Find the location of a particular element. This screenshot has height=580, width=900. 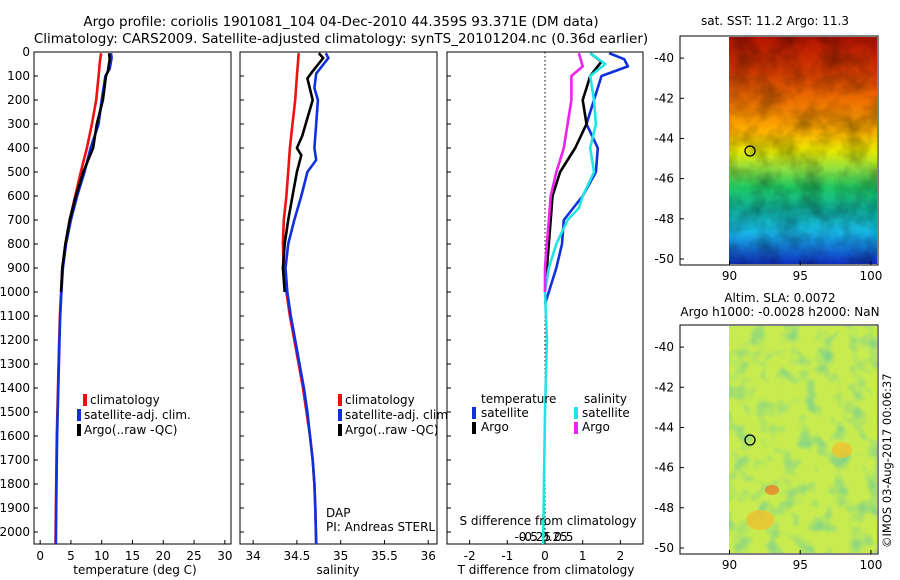

legend-swatch-s-argo is located at coordinates (576, 428).